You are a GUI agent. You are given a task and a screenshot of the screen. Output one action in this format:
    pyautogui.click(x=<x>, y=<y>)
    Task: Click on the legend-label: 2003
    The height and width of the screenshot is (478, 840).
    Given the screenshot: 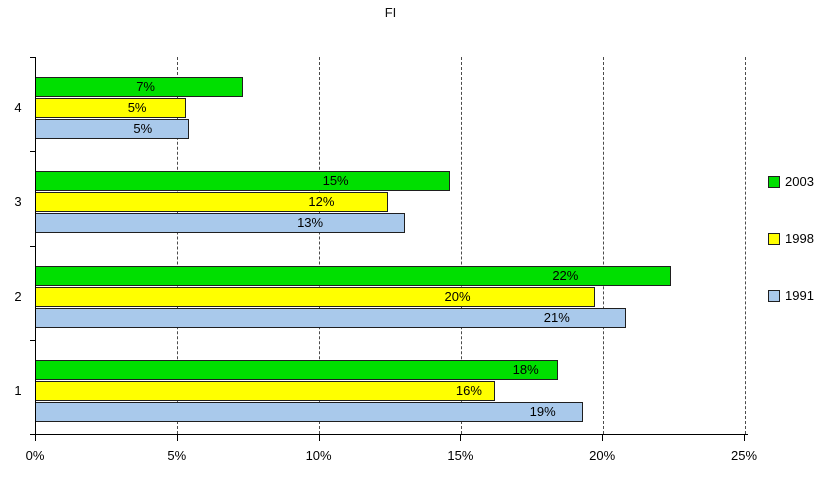 What is the action you would take?
    pyautogui.click(x=799, y=181)
    